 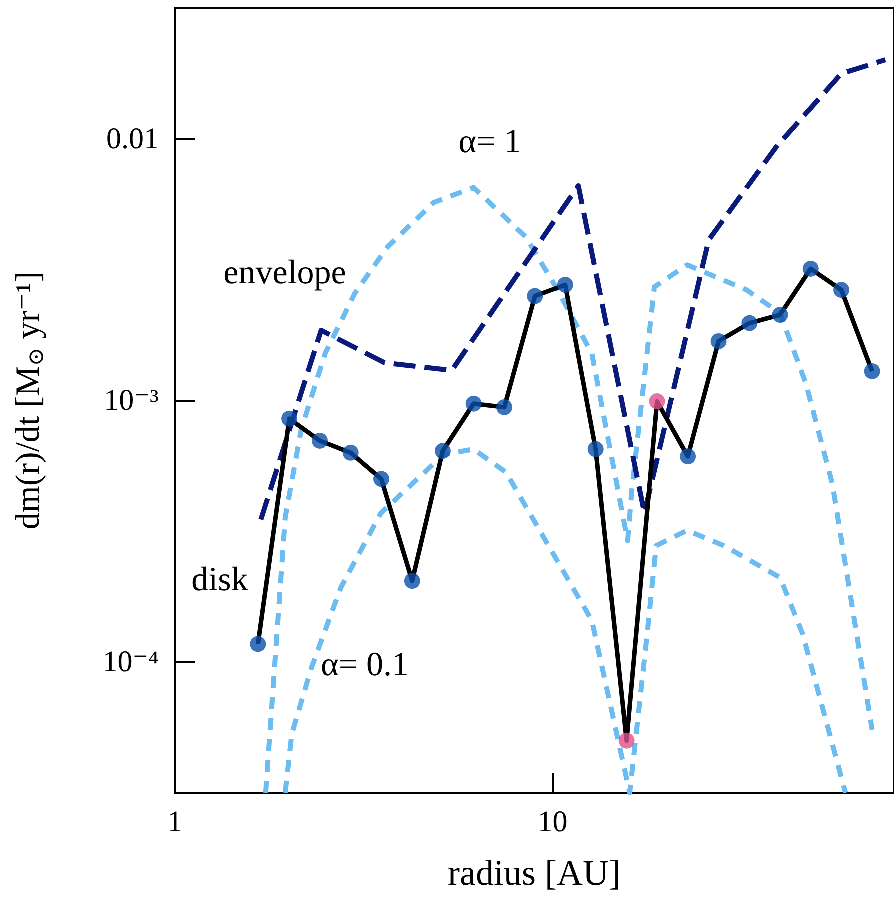 What do you see at coordinates (131, 400) in the screenshot?
I see `y-tick-label: 10⁻³` at bounding box center [131, 400].